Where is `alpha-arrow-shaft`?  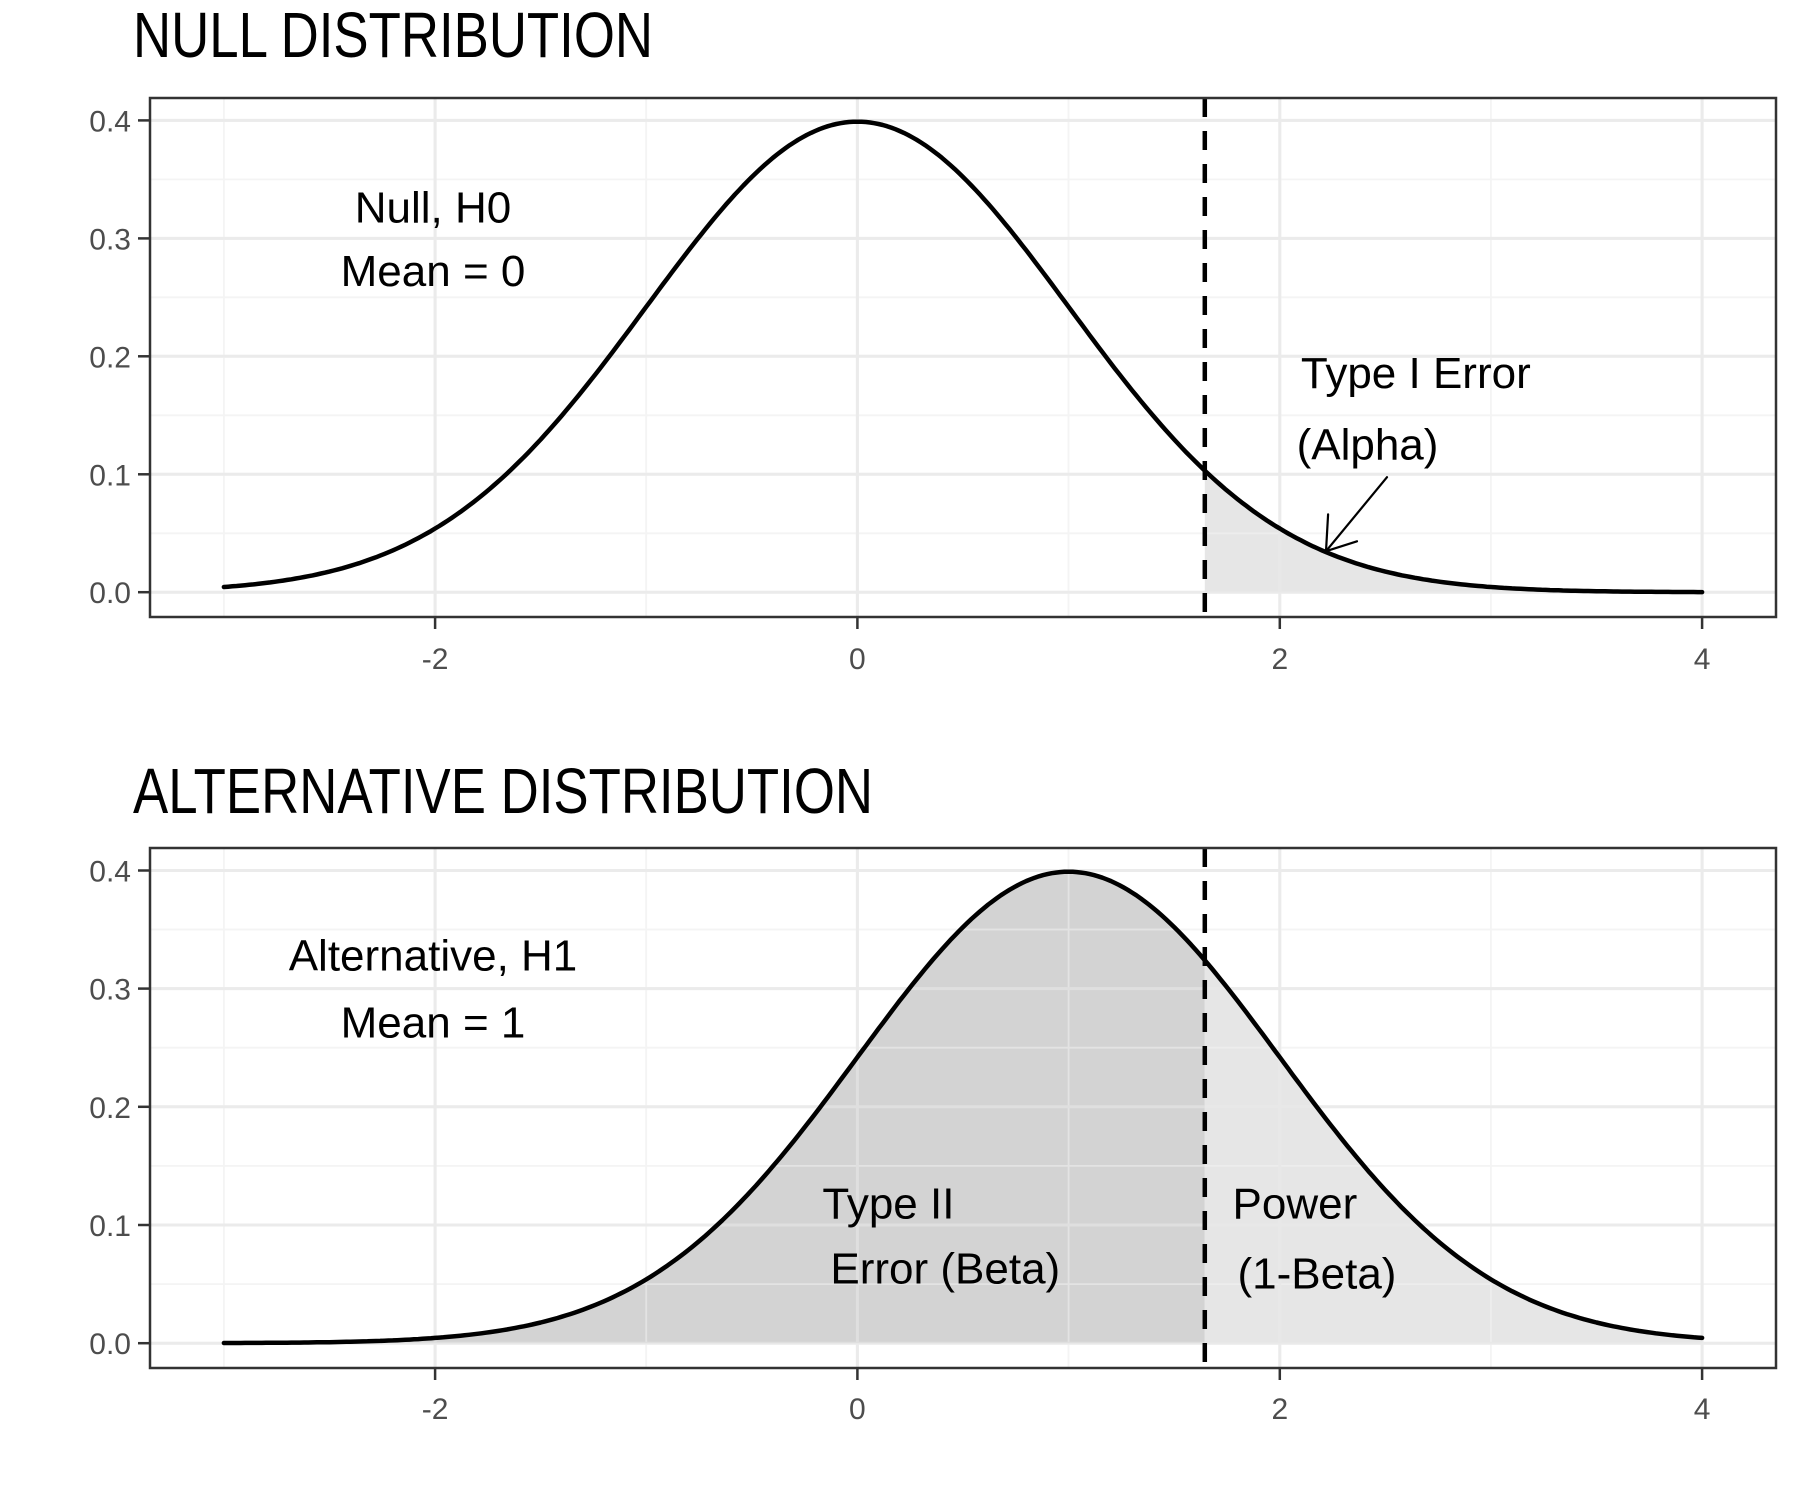
alpha-arrow-shaft is located at coordinates (1356, 514).